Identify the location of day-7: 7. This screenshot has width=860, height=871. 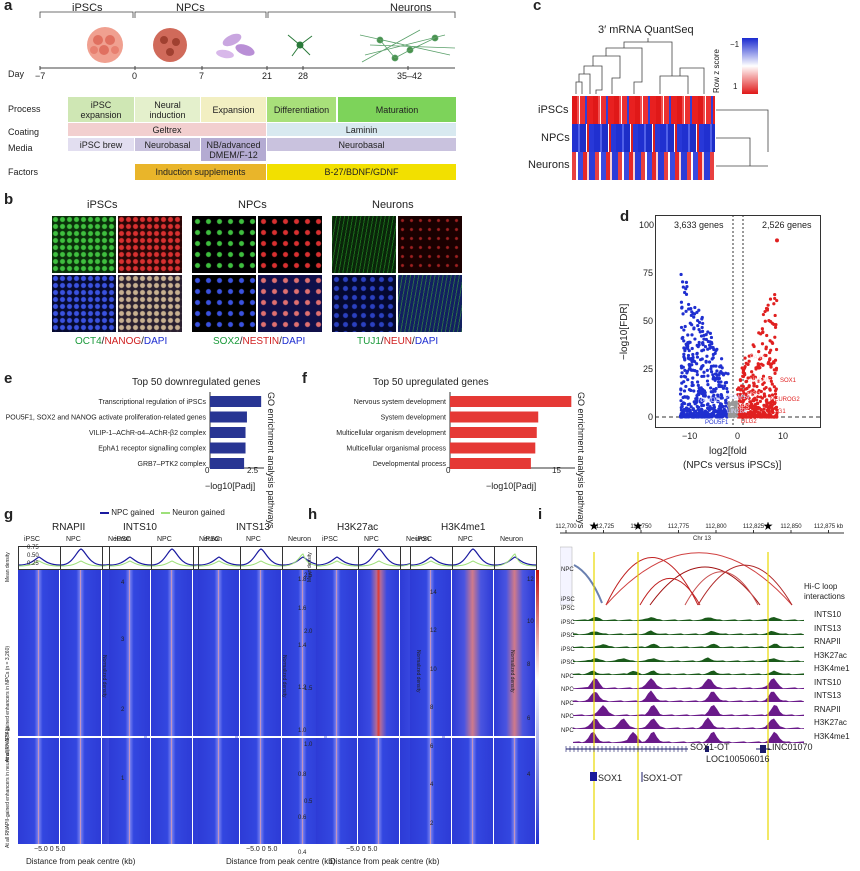
(202, 76).